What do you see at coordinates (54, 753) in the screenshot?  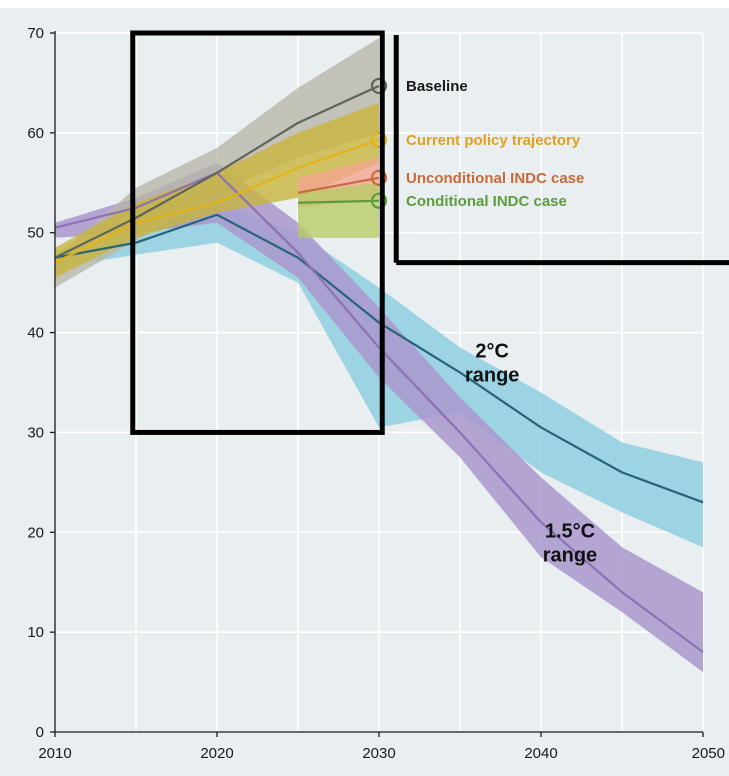 I see `x-tick-label: 2010` at bounding box center [54, 753].